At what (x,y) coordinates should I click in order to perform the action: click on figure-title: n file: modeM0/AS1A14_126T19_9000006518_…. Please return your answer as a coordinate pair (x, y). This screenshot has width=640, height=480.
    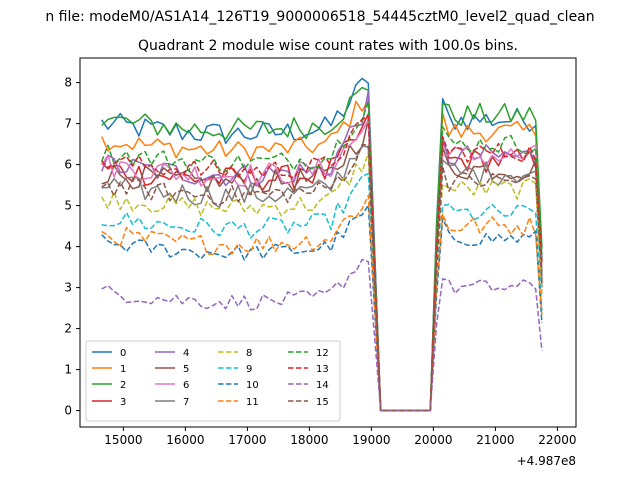
    Looking at the image, I should click on (319, 17).